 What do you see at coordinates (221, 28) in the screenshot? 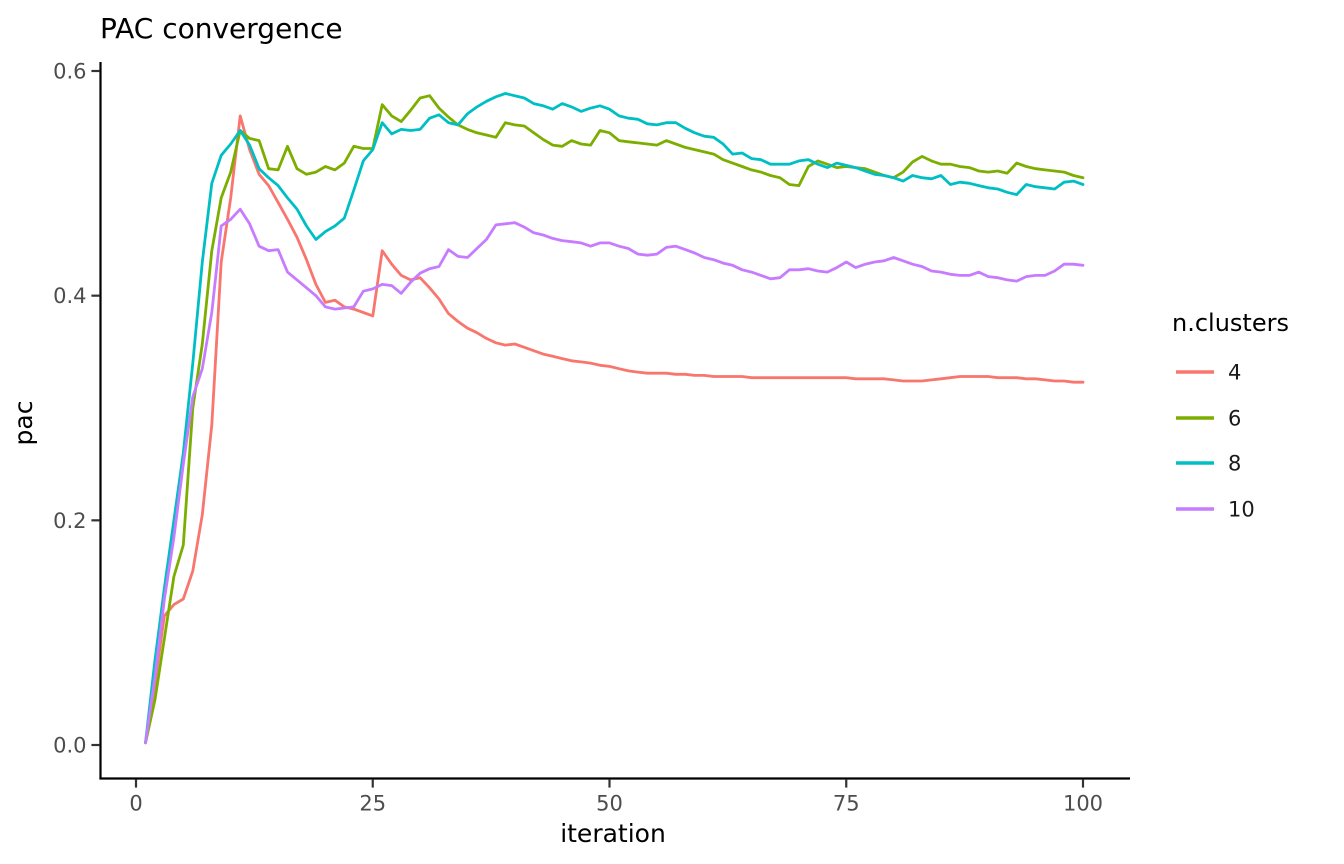
I see `chart-title: PAC convergence` at bounding box center [221, 28].